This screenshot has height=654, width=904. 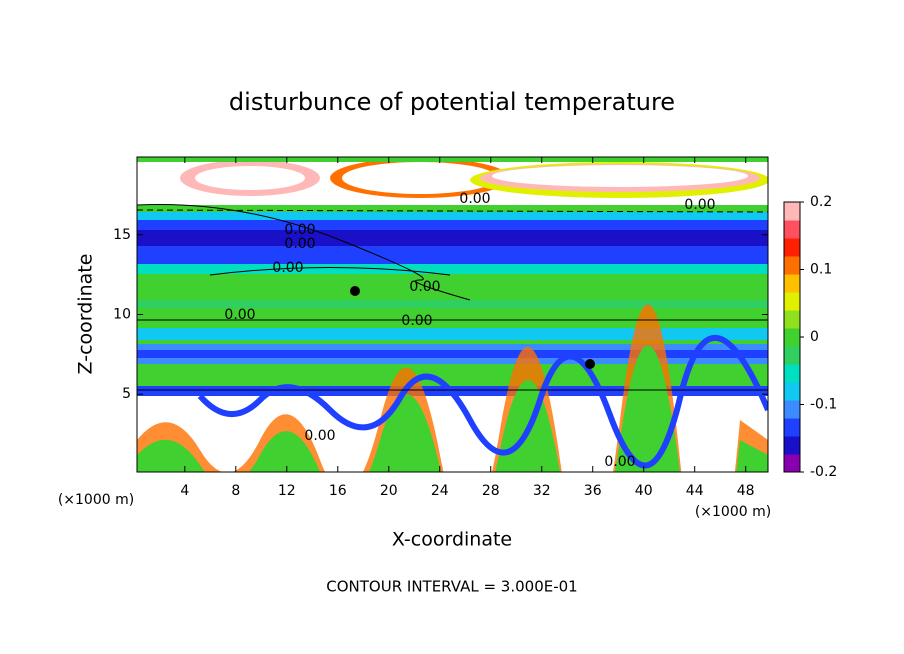 I want to click on x-tick-label: 24, so click(x=440, y=491).